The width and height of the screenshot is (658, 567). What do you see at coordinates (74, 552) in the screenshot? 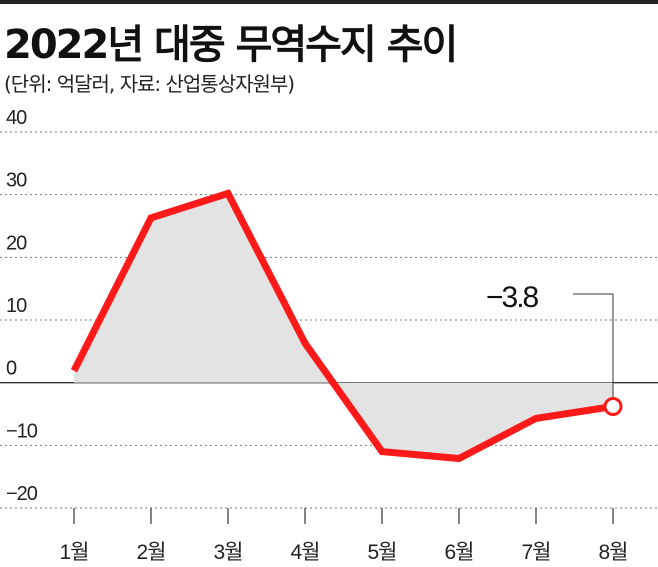
I see `x-tick-label-0: 1월` at bounding box center [74, 552].